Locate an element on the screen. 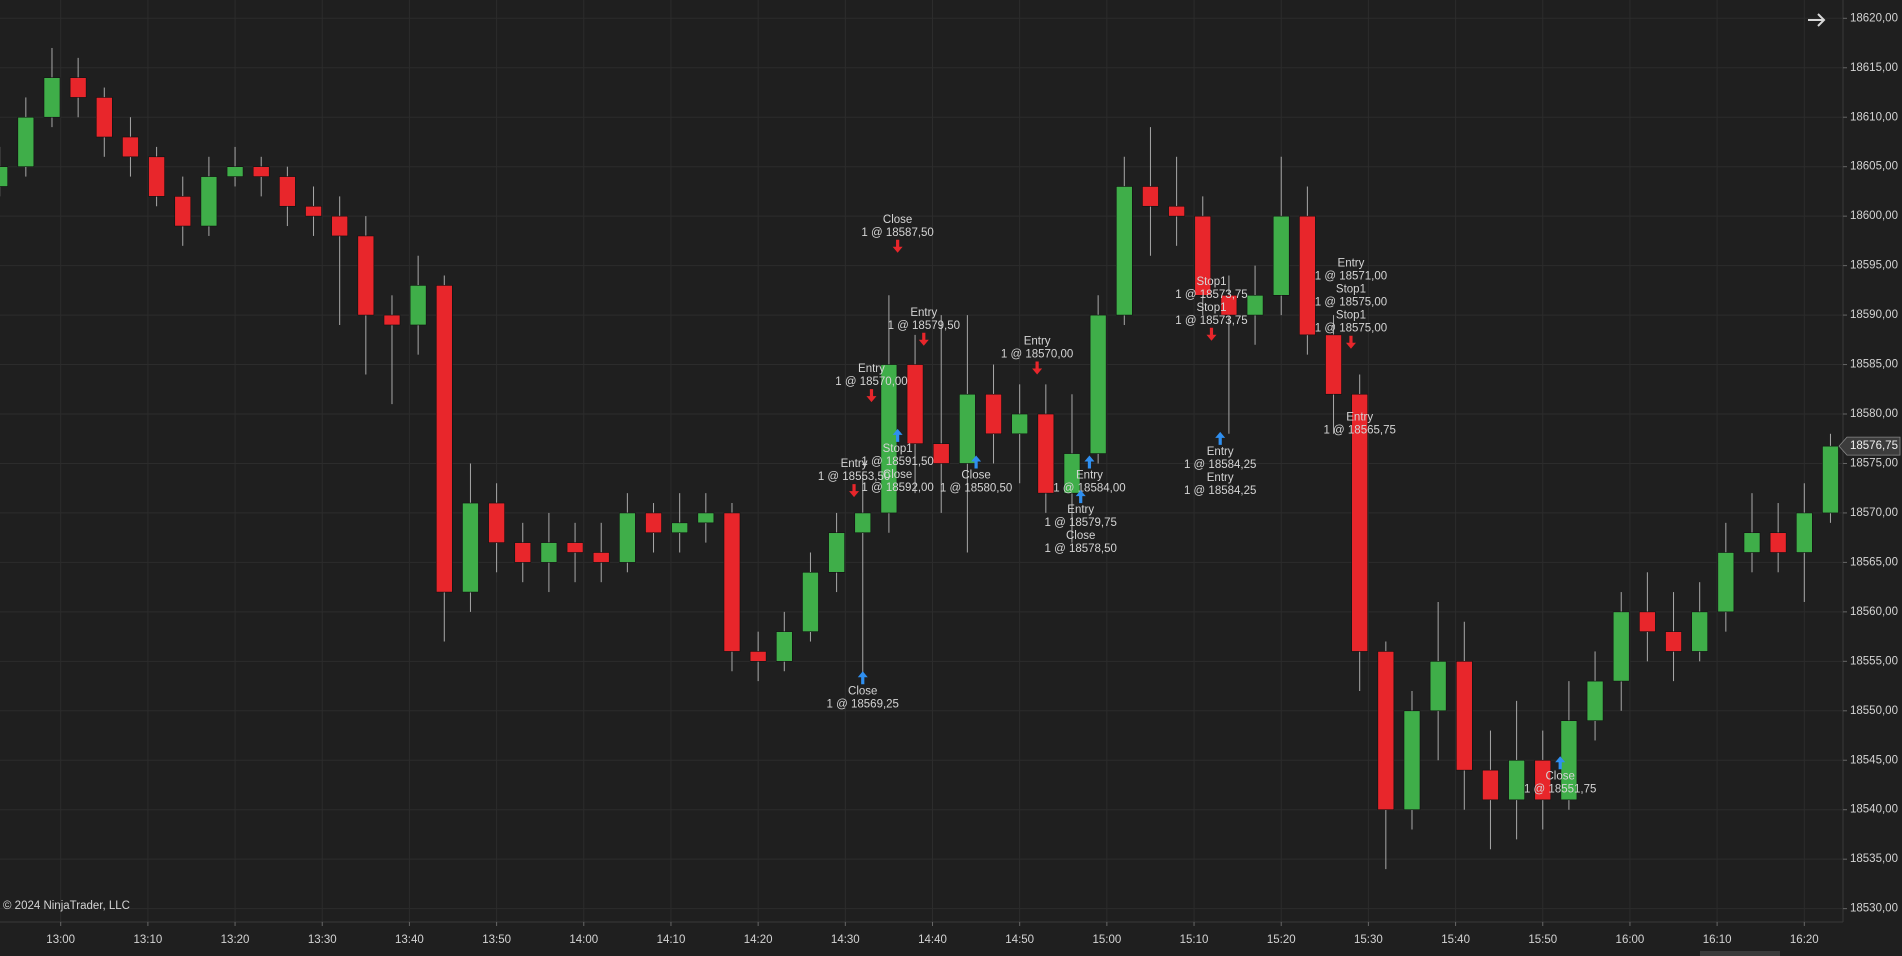  x-tick-label: 15:10 is located at coordinates (1194, 940).